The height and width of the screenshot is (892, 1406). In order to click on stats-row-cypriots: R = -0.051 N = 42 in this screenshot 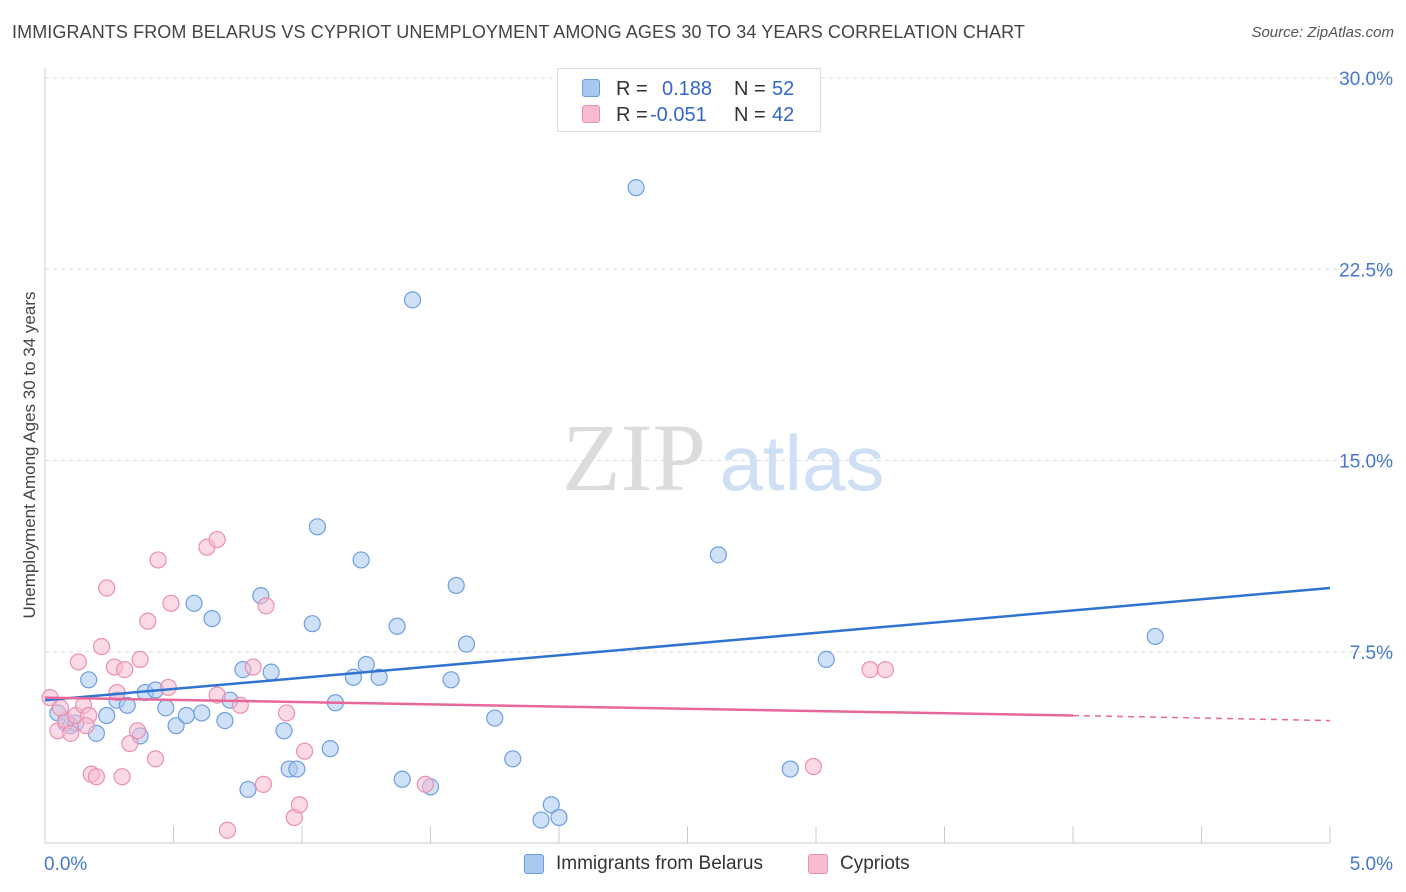, I will do `click(689, 114)`.